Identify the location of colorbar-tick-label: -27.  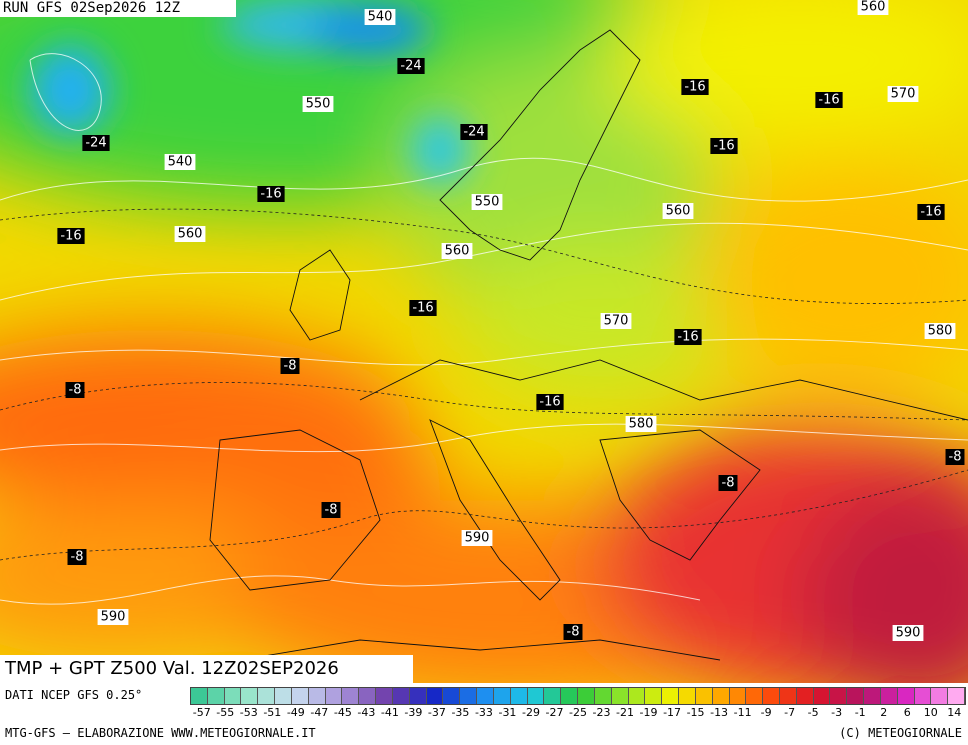
(554, 712).